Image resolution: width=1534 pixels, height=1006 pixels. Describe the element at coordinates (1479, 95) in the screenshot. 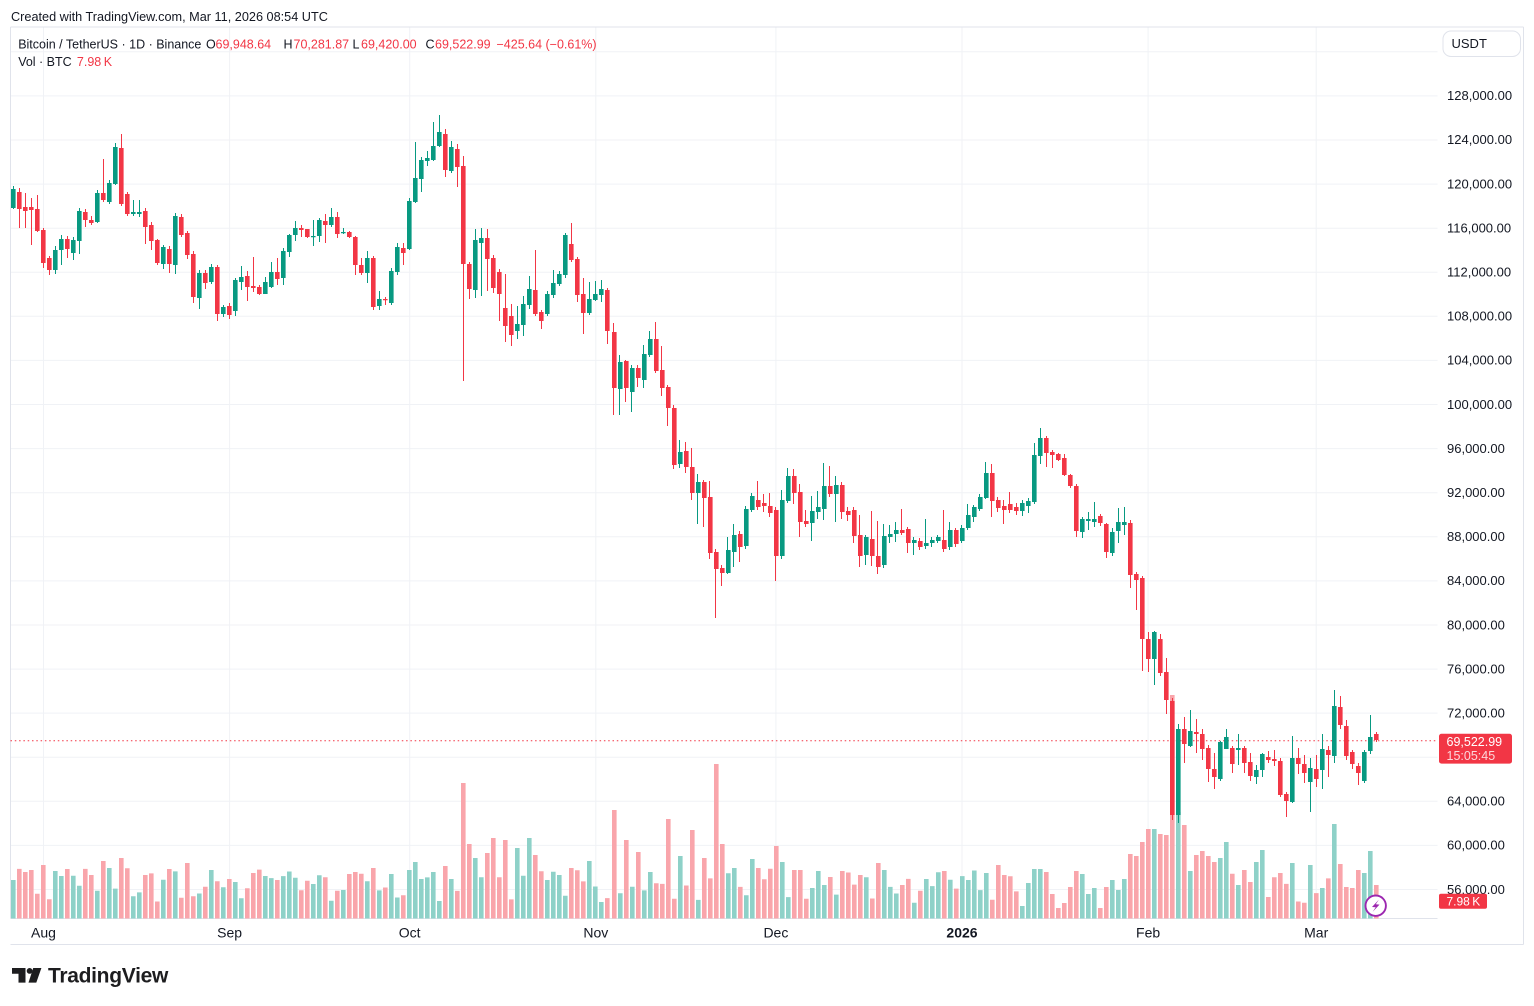

I see `svg-text: 128,000.00` at that location.